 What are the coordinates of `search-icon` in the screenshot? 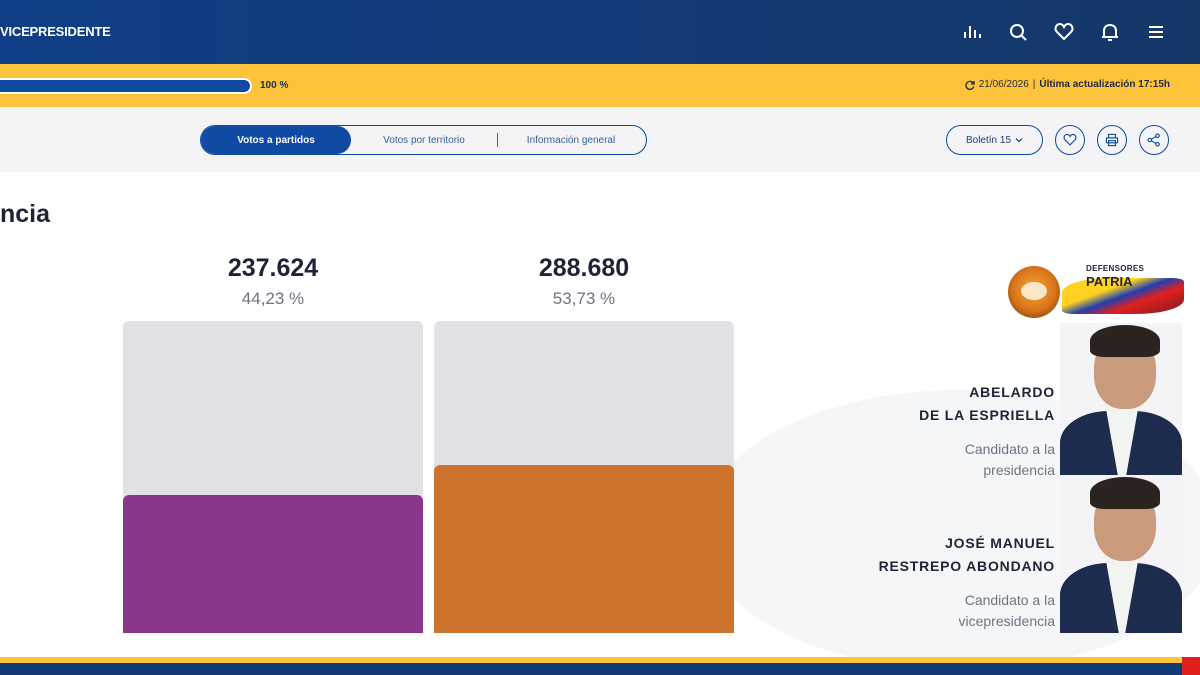 It's located at (1018, 32).